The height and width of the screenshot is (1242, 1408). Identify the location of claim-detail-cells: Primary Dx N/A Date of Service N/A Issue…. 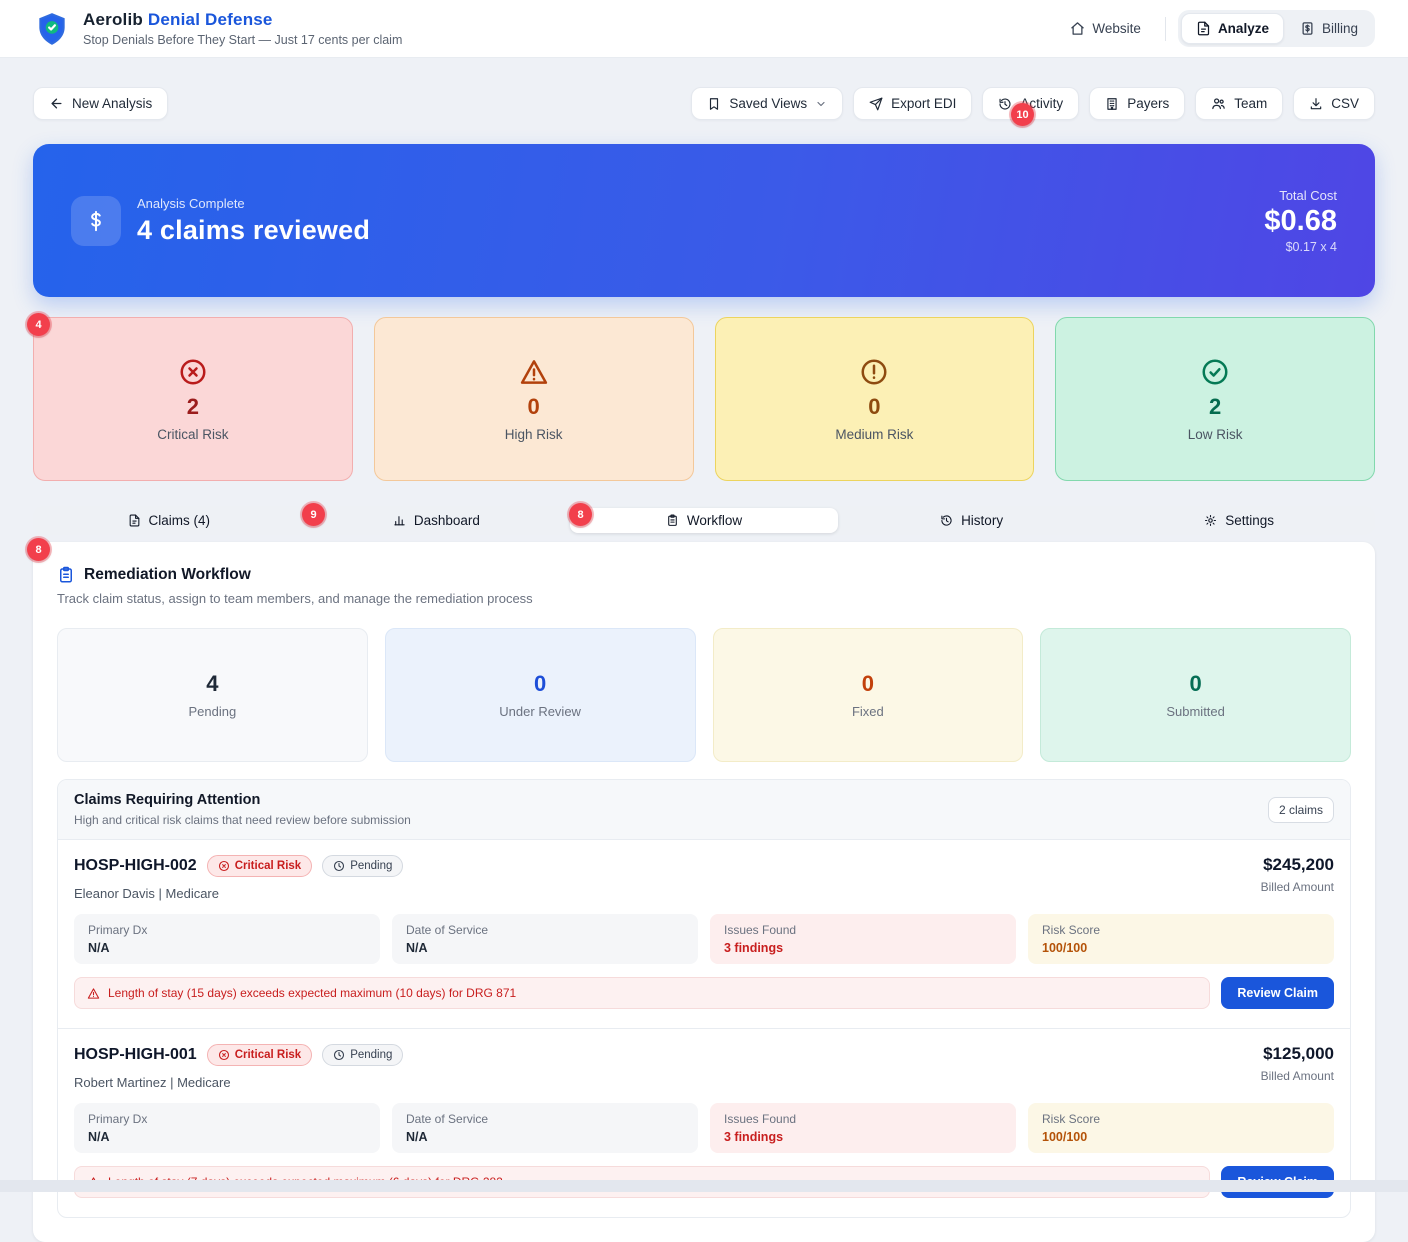
(704, 1128).